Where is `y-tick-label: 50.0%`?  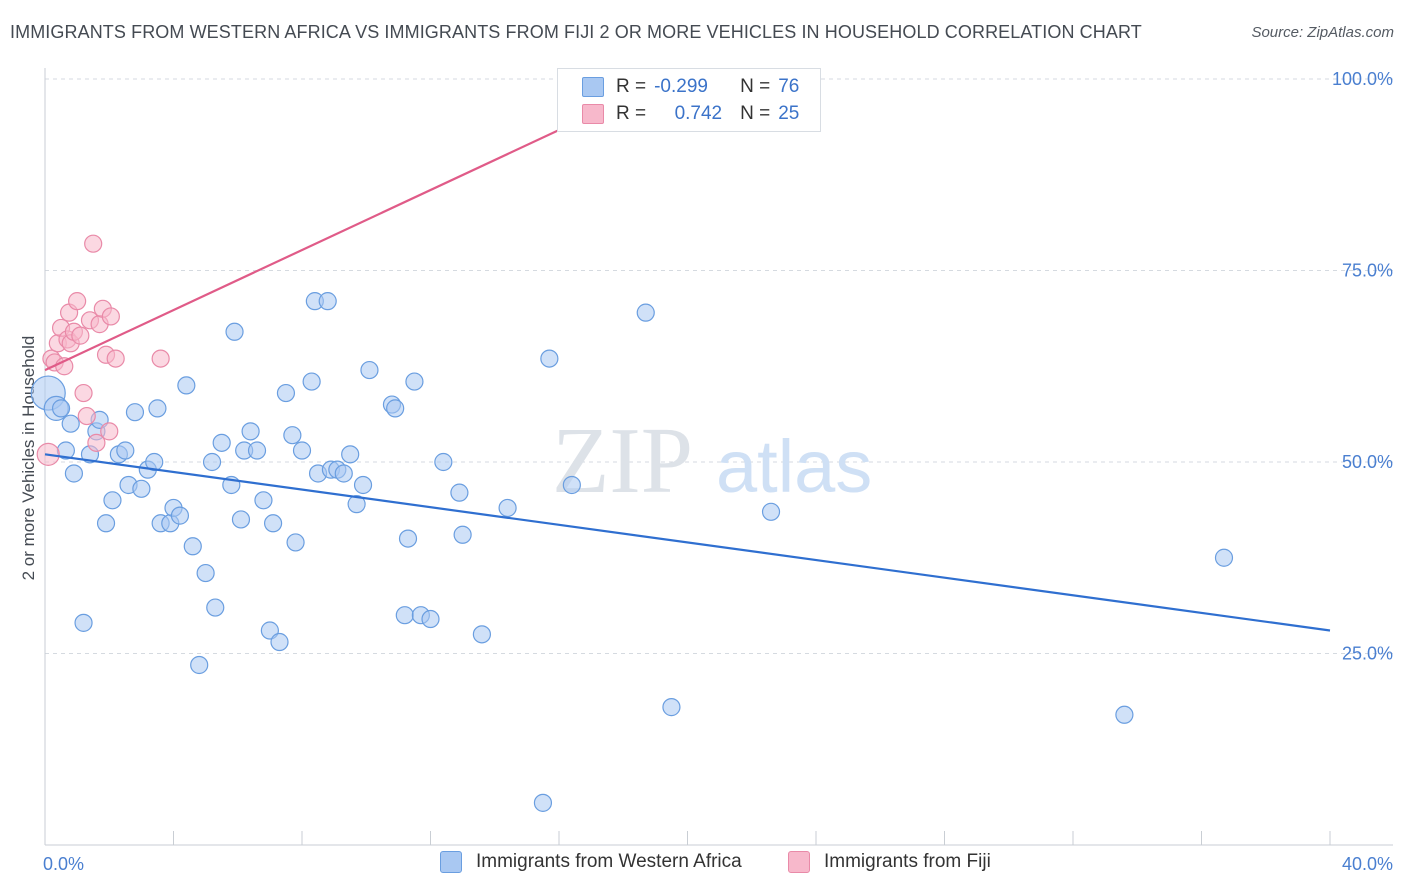 y-tick-label: 50.0% is located at coordinates (1367, 462).